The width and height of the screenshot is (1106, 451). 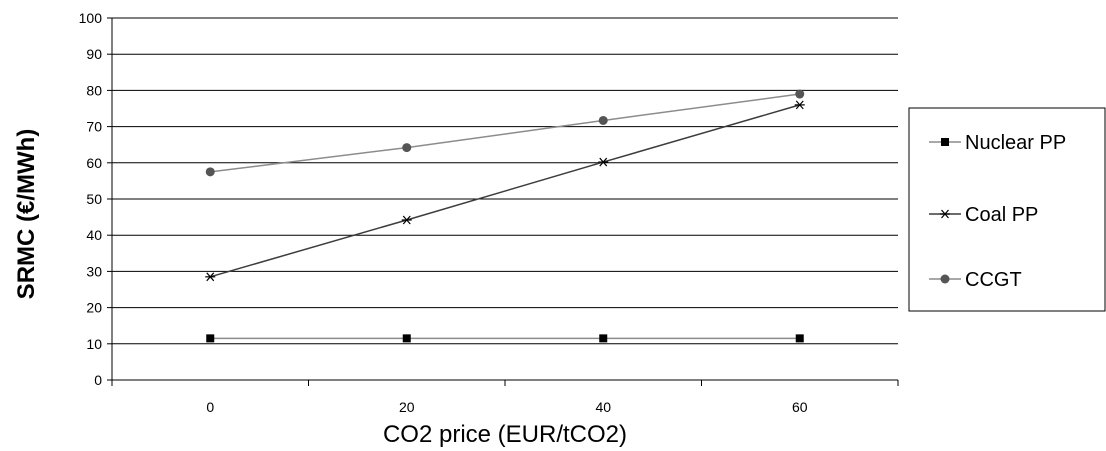 What do you see at coordinates (94, 308) in the screenshot?
I see `y-tick-label: 20` at bounding box center [94, 308].